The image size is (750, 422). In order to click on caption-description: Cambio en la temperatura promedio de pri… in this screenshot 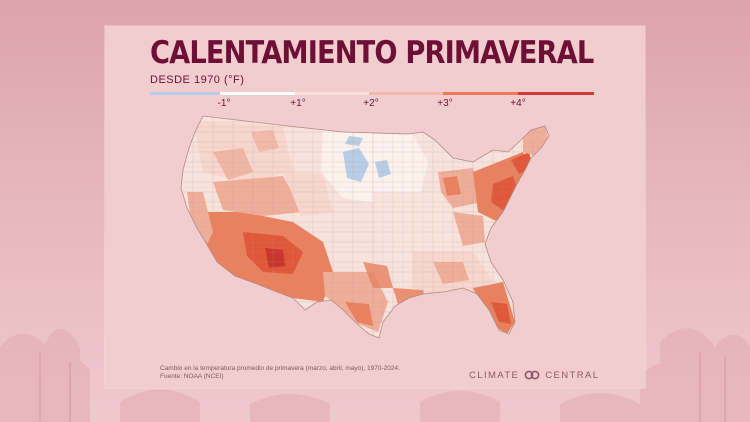, I will do `click(280, 368)`.